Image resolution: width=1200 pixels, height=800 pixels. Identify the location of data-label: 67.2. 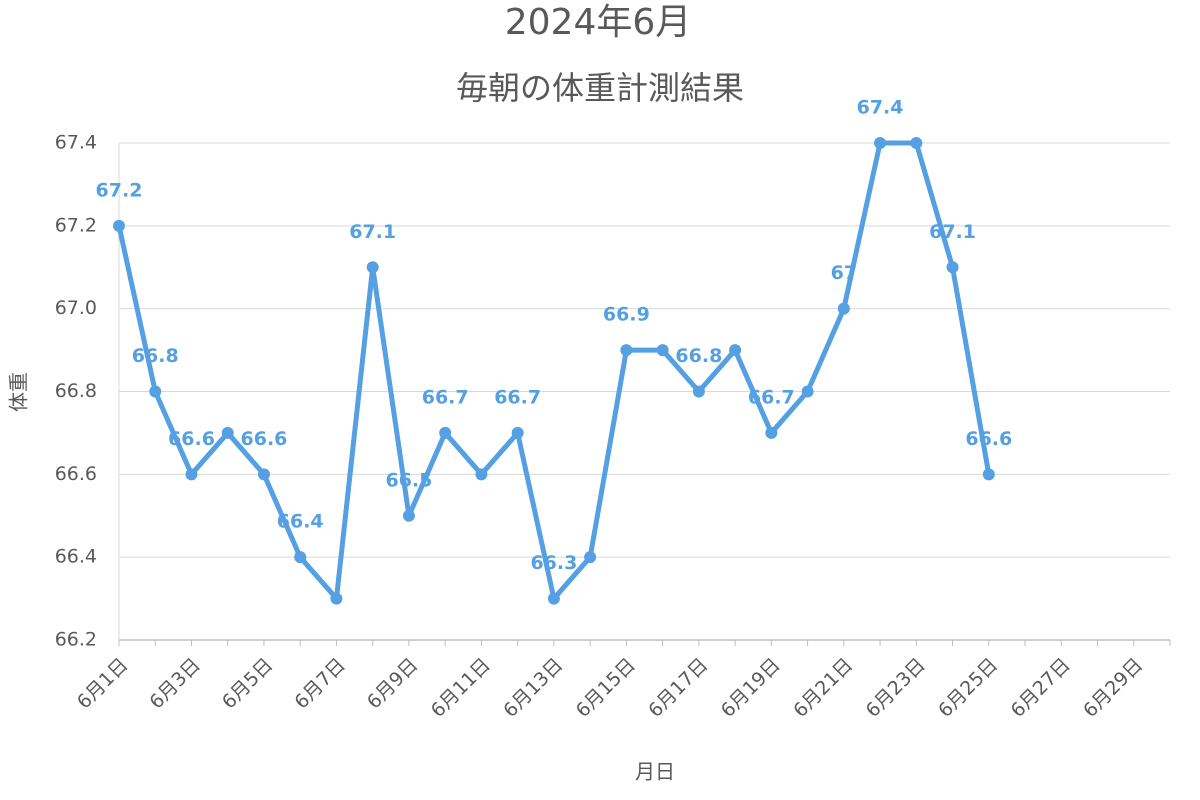
(119, 190).